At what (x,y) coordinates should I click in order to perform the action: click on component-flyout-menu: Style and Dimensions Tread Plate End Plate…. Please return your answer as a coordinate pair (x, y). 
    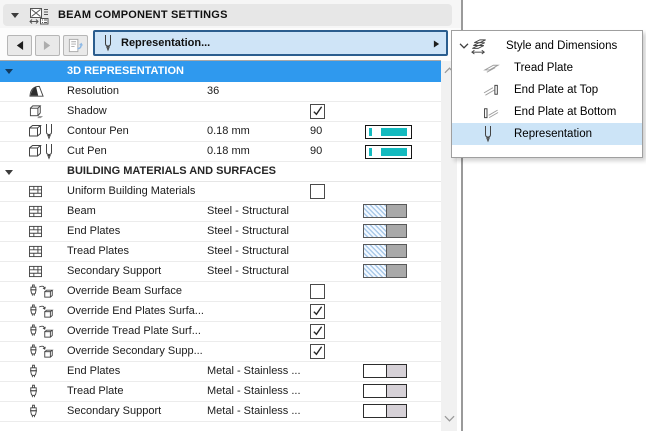
    Looking at the image, I should click on (547, 94).